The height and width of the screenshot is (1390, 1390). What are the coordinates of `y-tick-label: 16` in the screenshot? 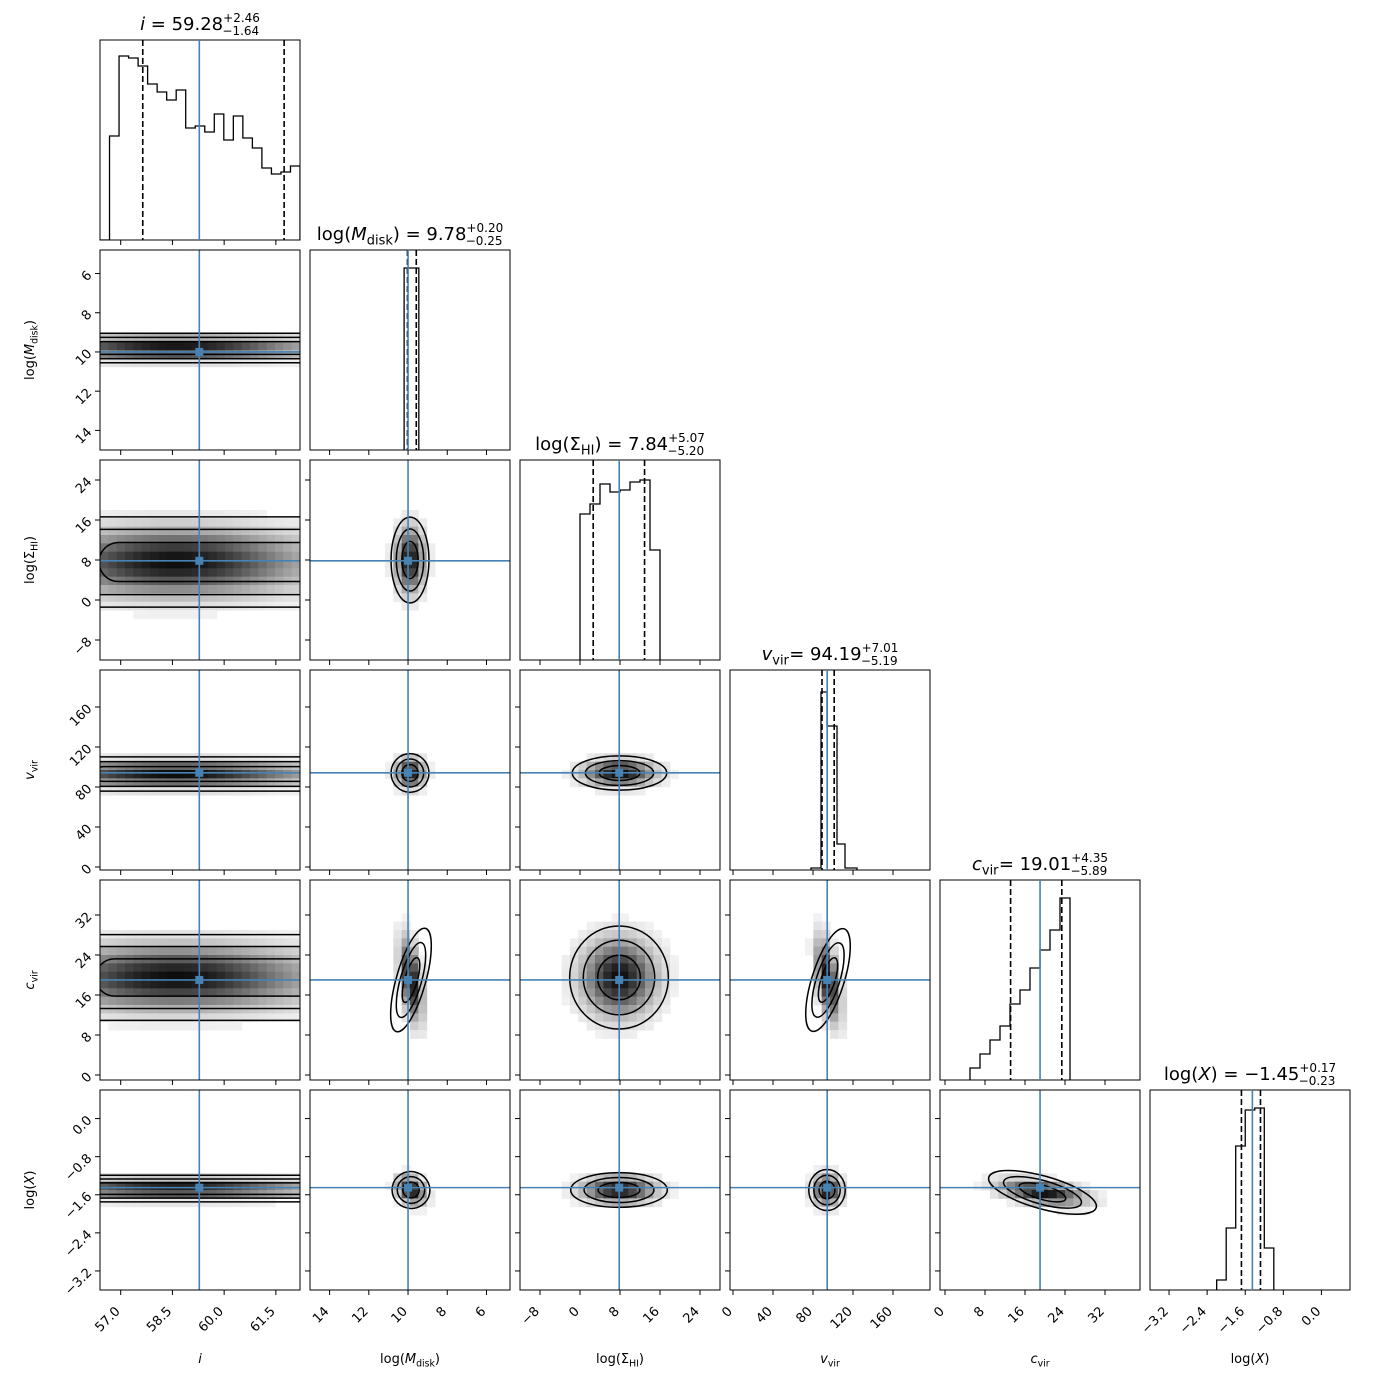 It's located at (84, 526).